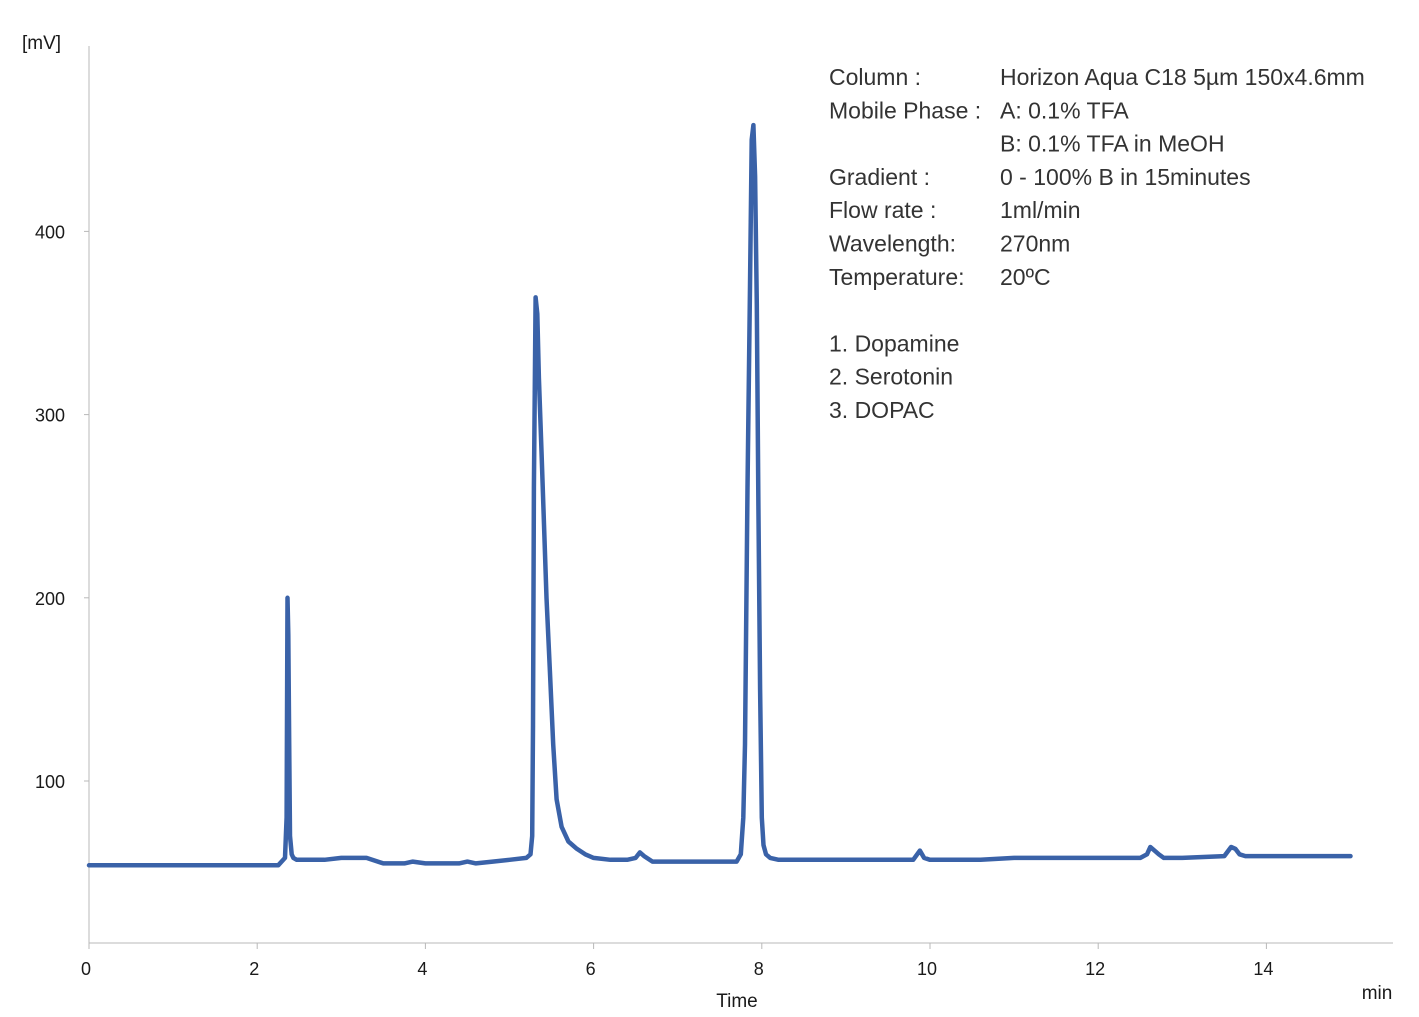 The image size is (1419, 1017). I want to click on y-tick-label: 200, so click(50, 599).